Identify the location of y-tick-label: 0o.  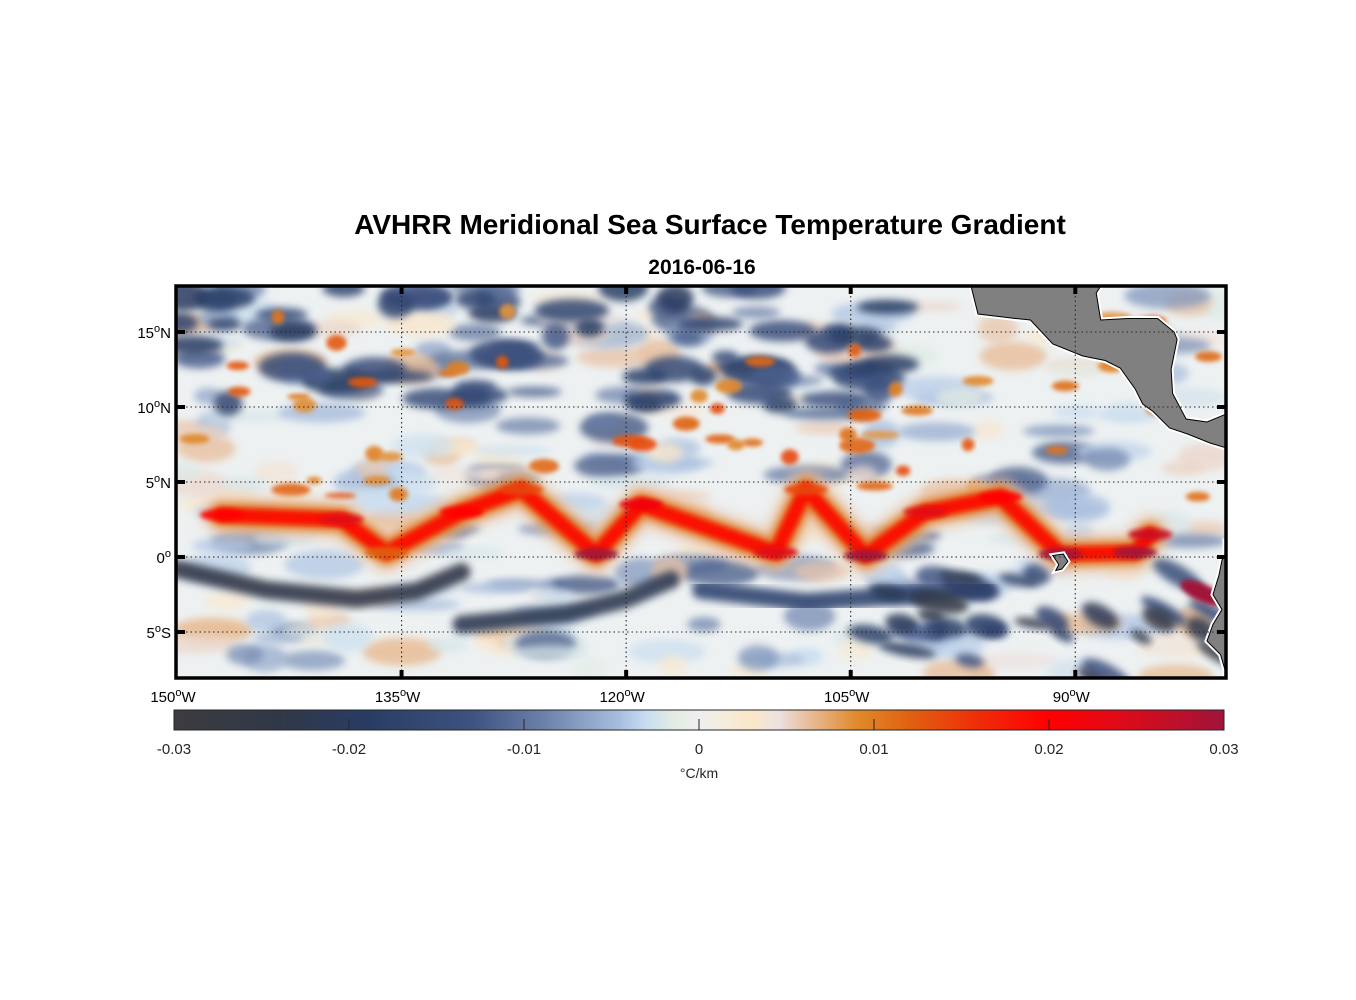
(164, 557).